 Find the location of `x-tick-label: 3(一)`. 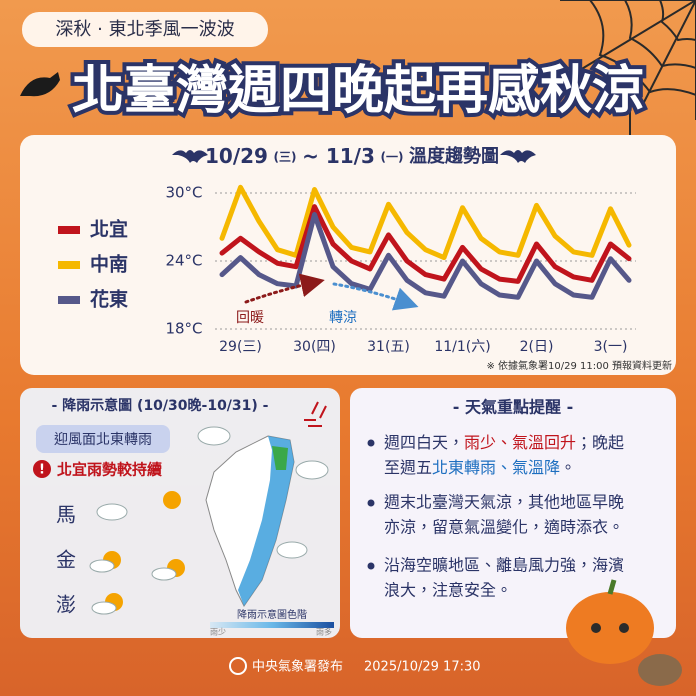

x-tick-label: 3(一) is located at coordinates (611, 347).